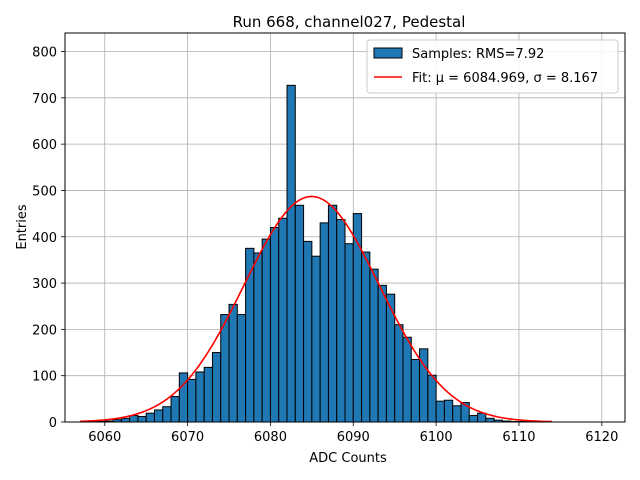 The image size is (640, 480). What do you see at coordinates (44, 238) in the screenshot?
I see `y-tick-label: 400` at bounding box center [44, 238].